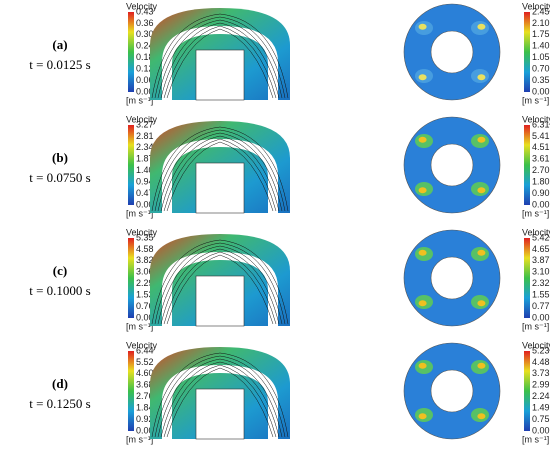 Image resolution: width=550 pixels, height=452 pixels. What do you see at coordinates (541, 237) in the screenshot?
I see `colorbar-tick: 5.42` at bounding box center [541, 237].